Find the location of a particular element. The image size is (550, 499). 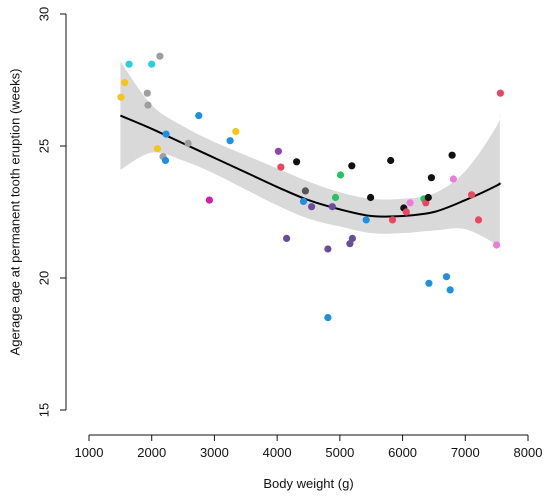

x-tick-label: 8000 is located at coordinates (528, 452).